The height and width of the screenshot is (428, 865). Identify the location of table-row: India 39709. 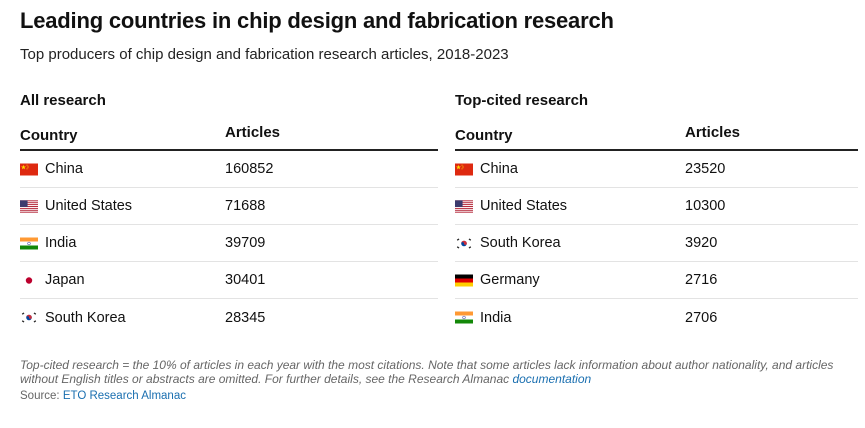
(229, 243).